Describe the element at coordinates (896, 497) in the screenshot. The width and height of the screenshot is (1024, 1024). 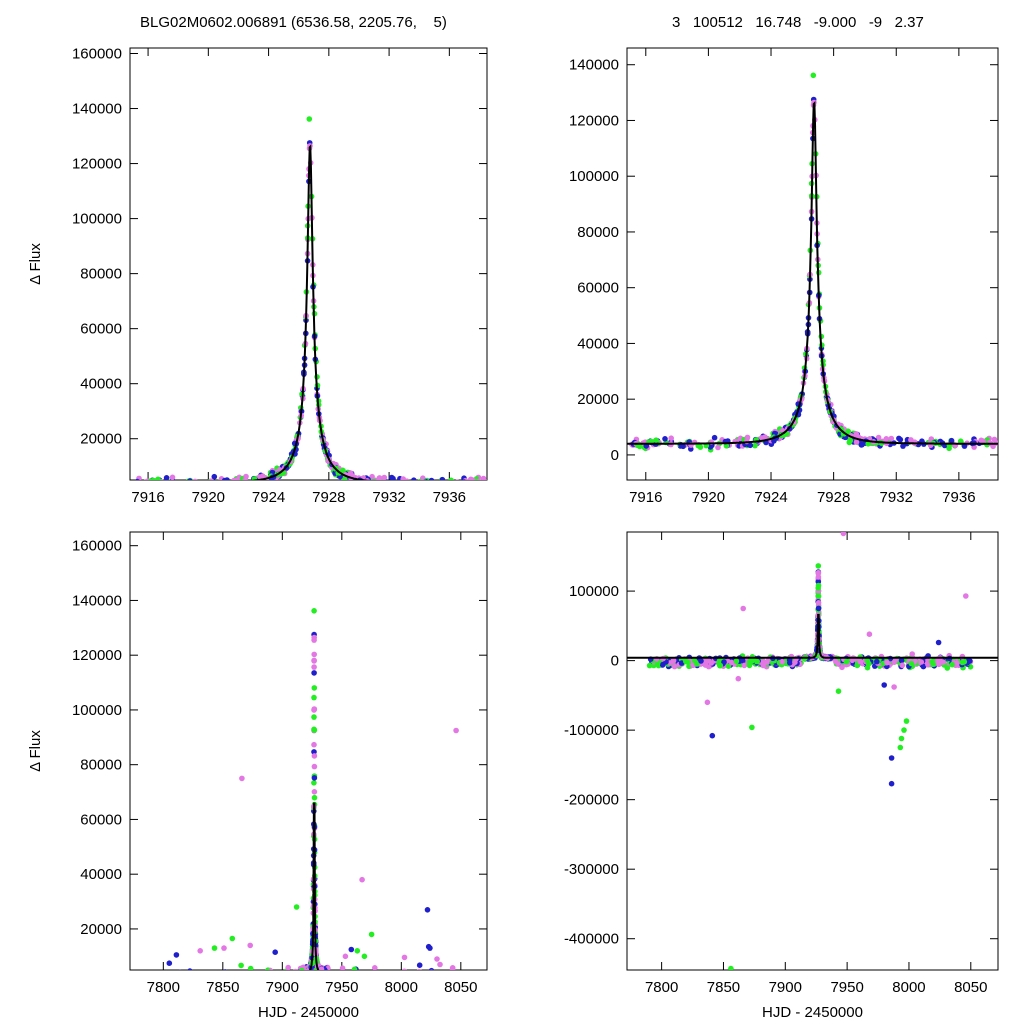
I see `x-tick-label: 7932` at that location.